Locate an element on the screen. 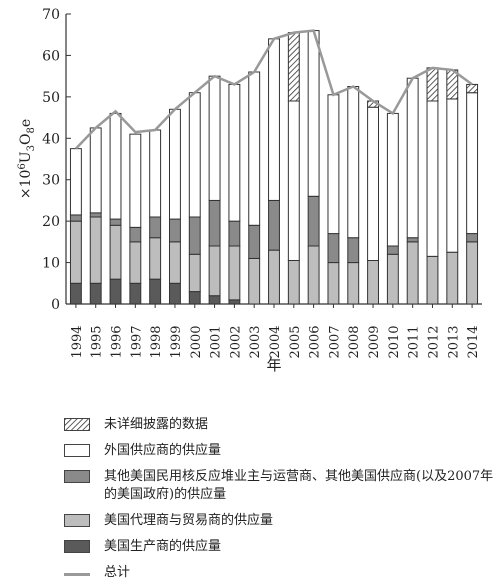 This screenshot has height=582, width=504. y-tick-label: 10 is located at coordinates (51, 264).